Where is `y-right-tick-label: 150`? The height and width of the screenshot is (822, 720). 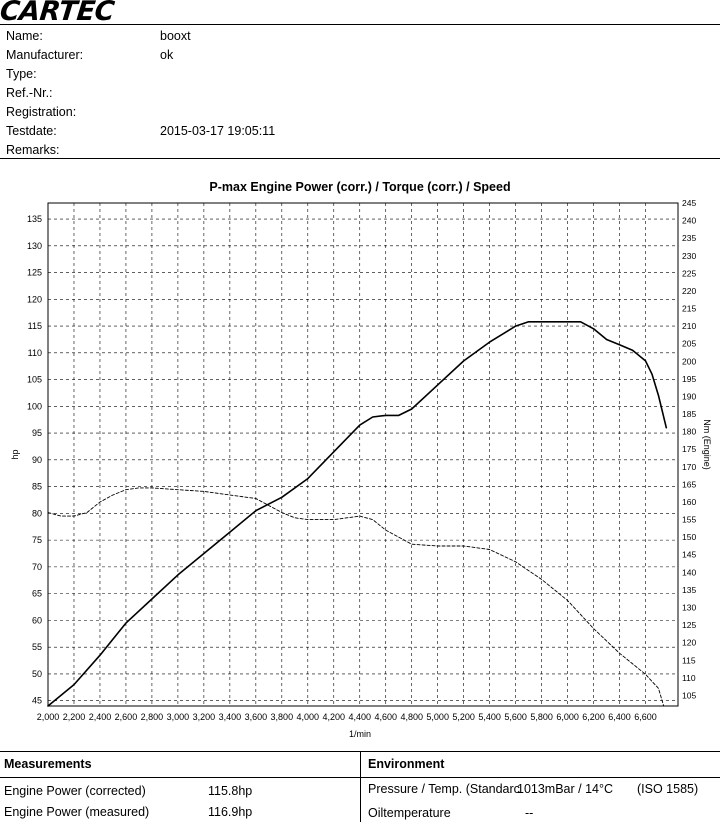
y-right-tick-label: 150 is located at coordinates (689, 537).